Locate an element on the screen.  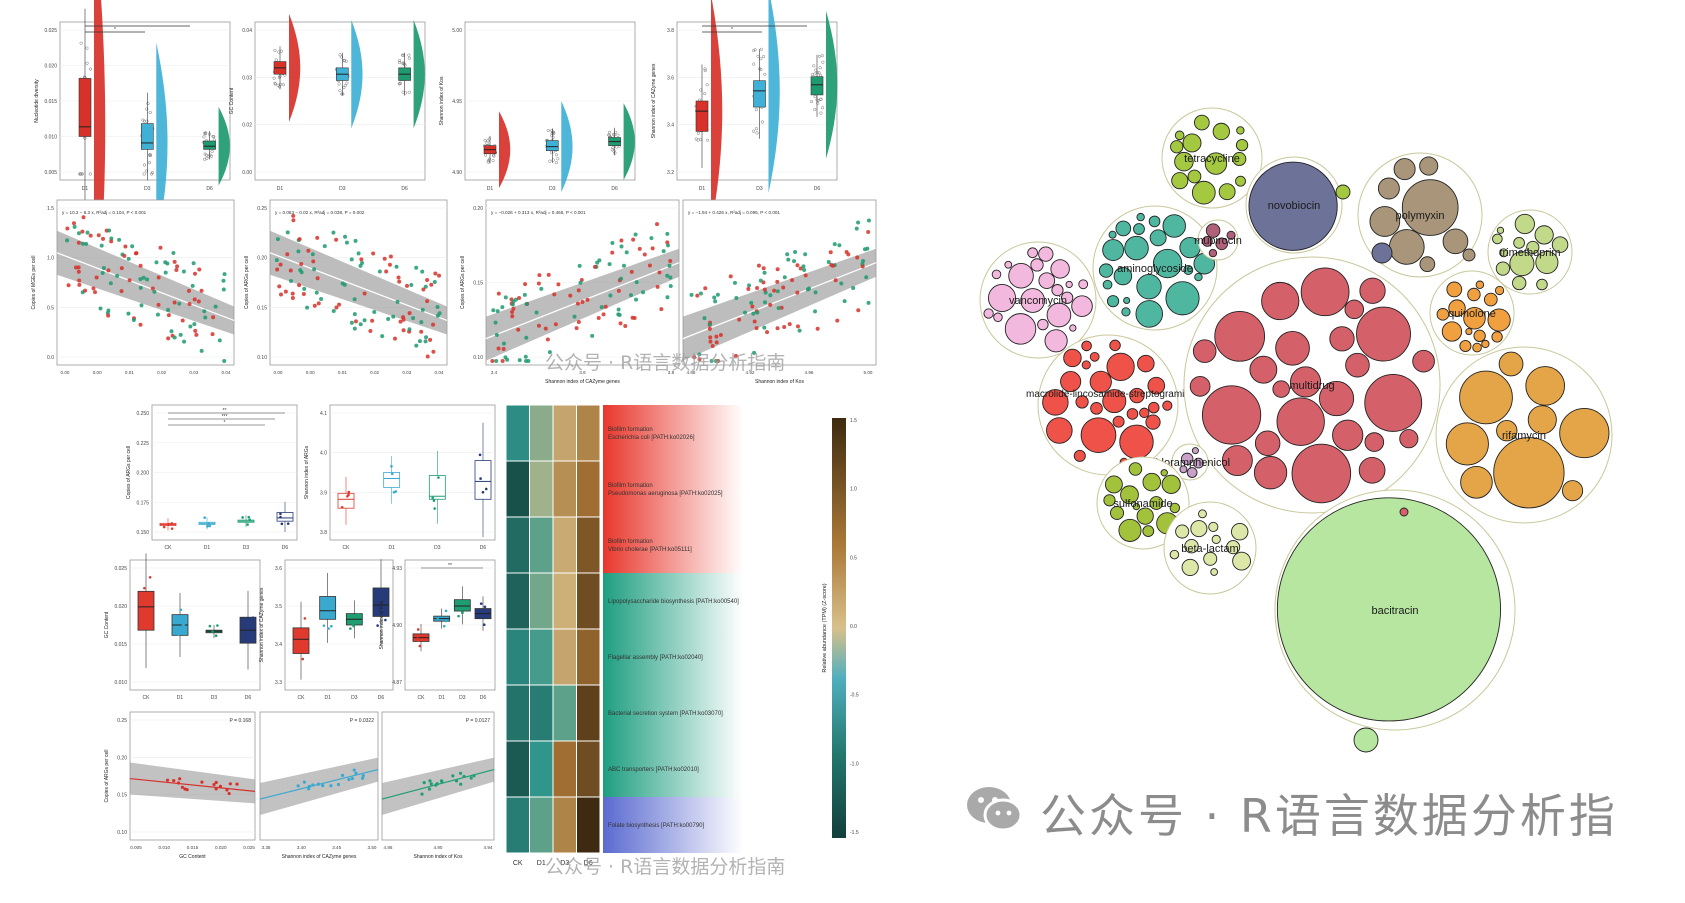
regression-panel-ytick: 0.25 is located at coordinates (262, 209).